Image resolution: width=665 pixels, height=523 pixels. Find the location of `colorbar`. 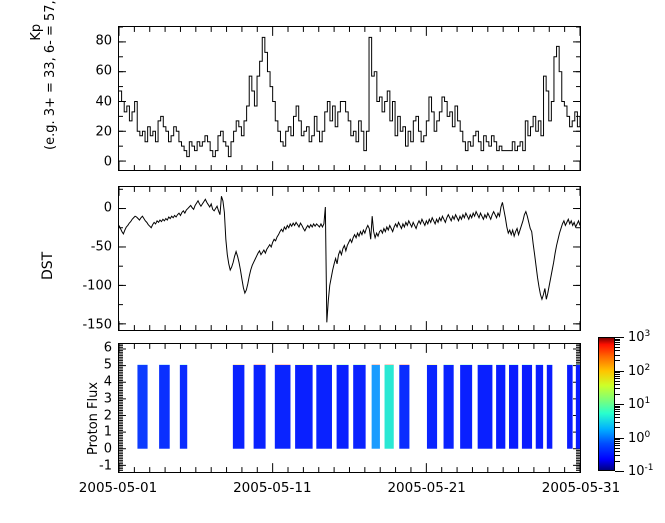

colorbar is located at coordinates (611, 404).